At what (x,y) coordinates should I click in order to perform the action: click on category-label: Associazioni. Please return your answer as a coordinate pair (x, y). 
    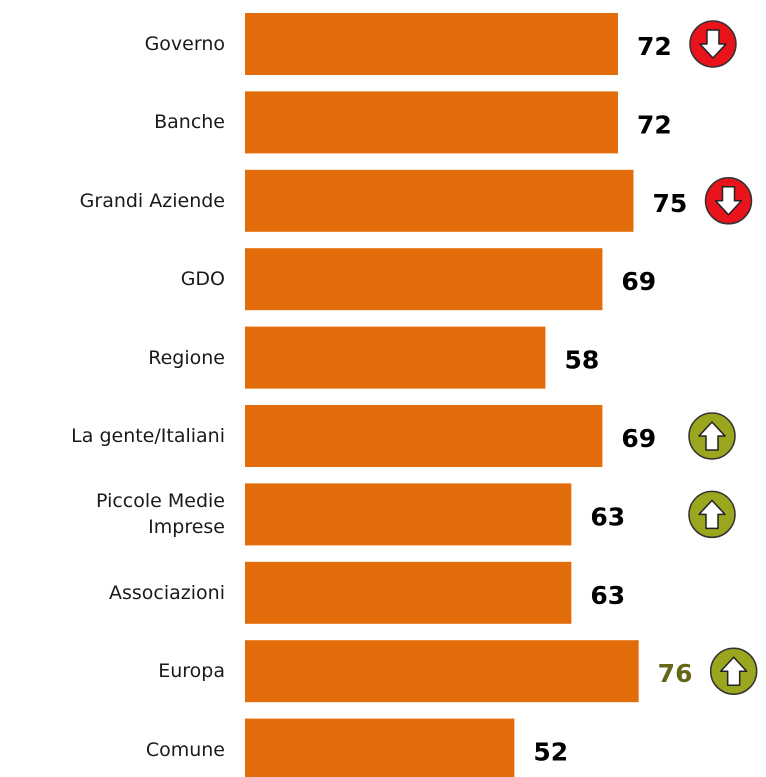
    Looking at the image, I should click on (167, 592).